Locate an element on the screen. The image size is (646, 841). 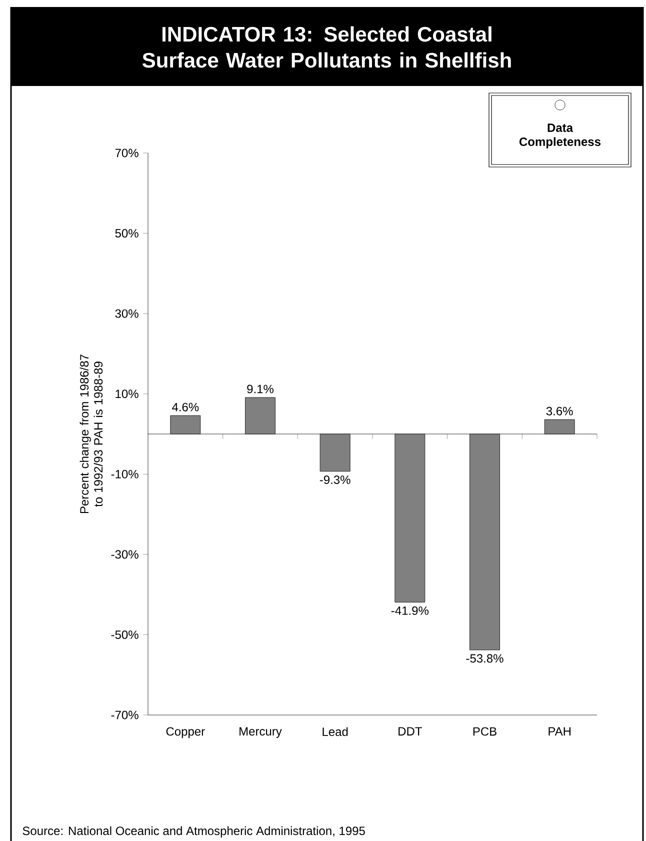
source-note: Source: National Oceanic and Atmospheric Administration, 1995 is located at coordinates (193, 832).